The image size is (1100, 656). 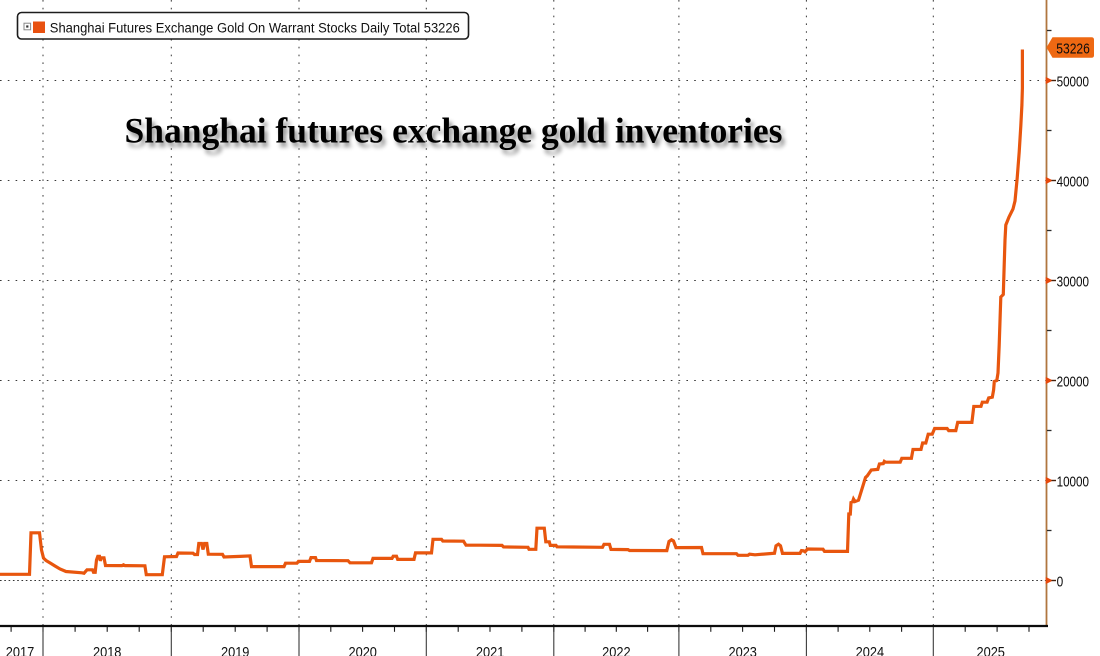 What do you see at coordinates (870, 650) in the screenshot?
I see `svg-text: 2024` at bounding box center [870, 650].